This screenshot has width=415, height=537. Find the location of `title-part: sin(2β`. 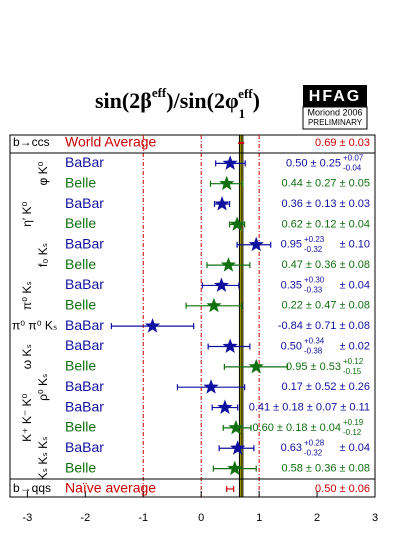

title-part: sin(2β is located at coordinates (123, 100).